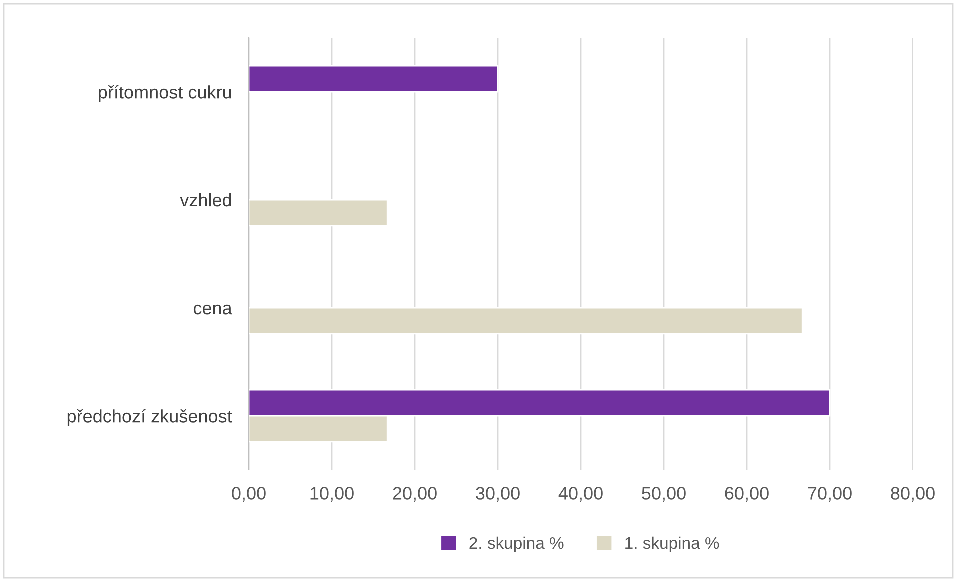 The image size is (957, 582). I want to click on y-tick-label: předchozí zkušenost, so click(150, 417).